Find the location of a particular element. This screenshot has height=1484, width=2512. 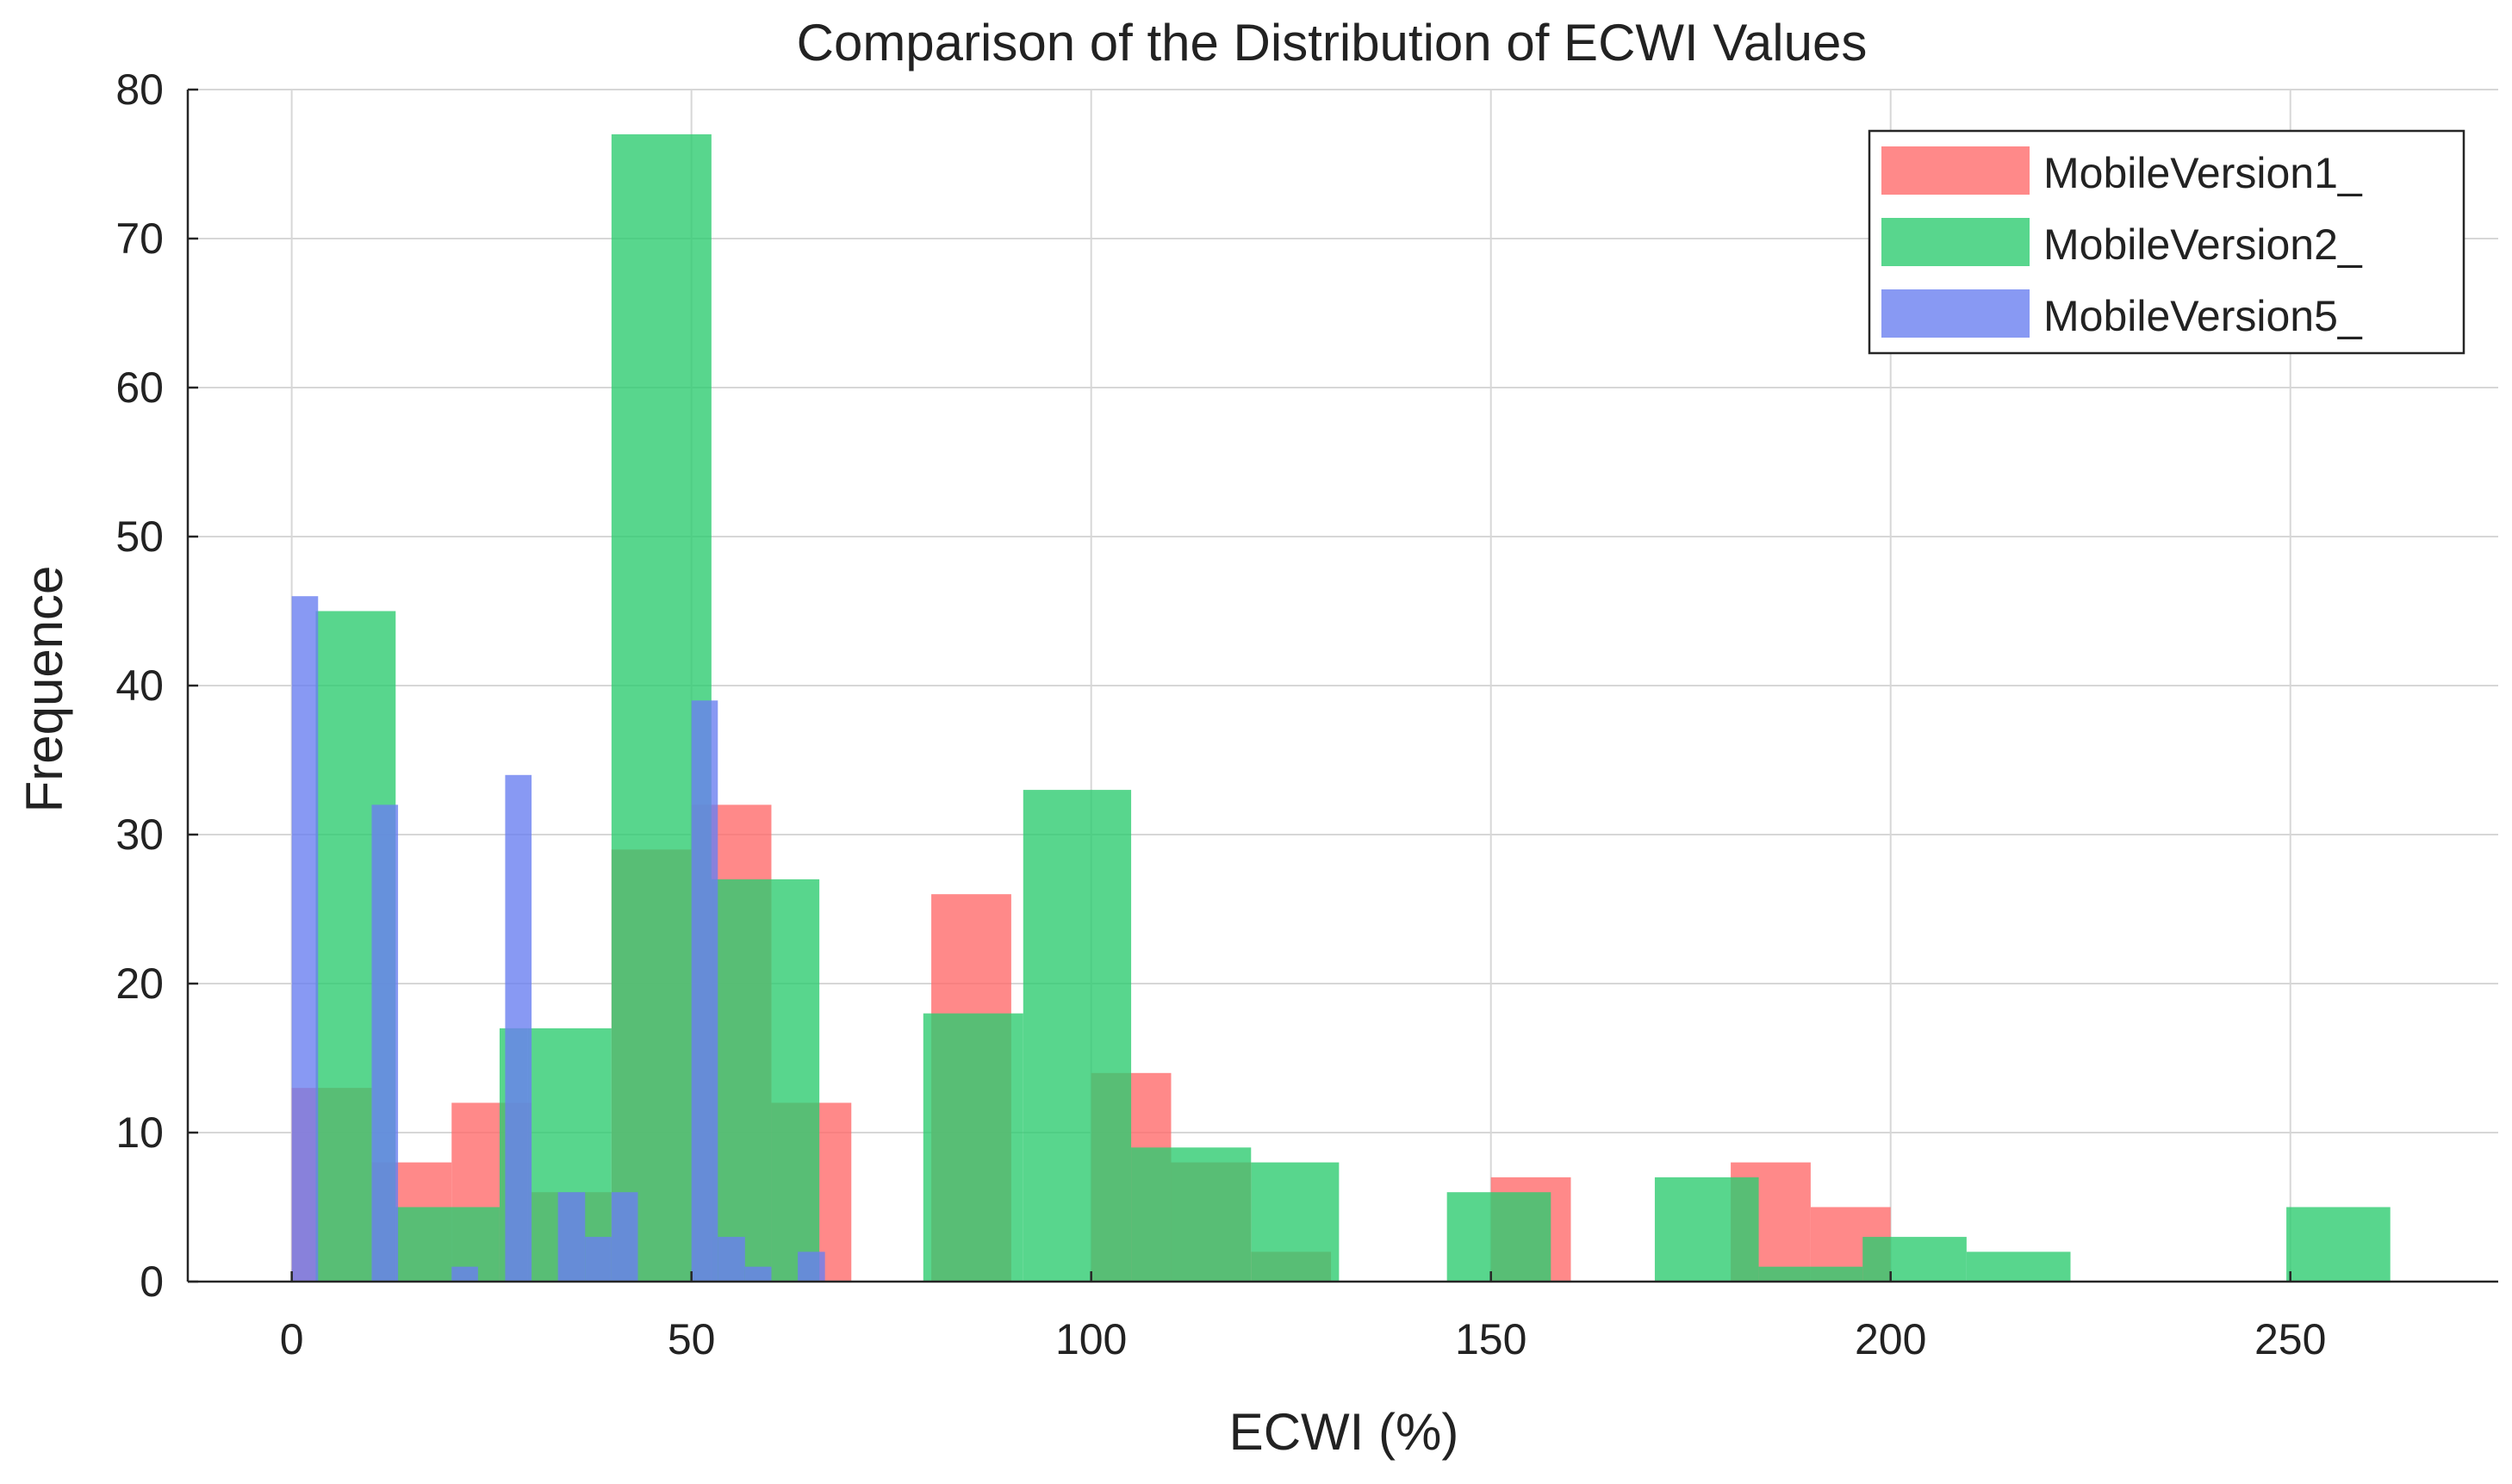

legend-swatch-mobileversion2 is located at coordinates (1955, 242).